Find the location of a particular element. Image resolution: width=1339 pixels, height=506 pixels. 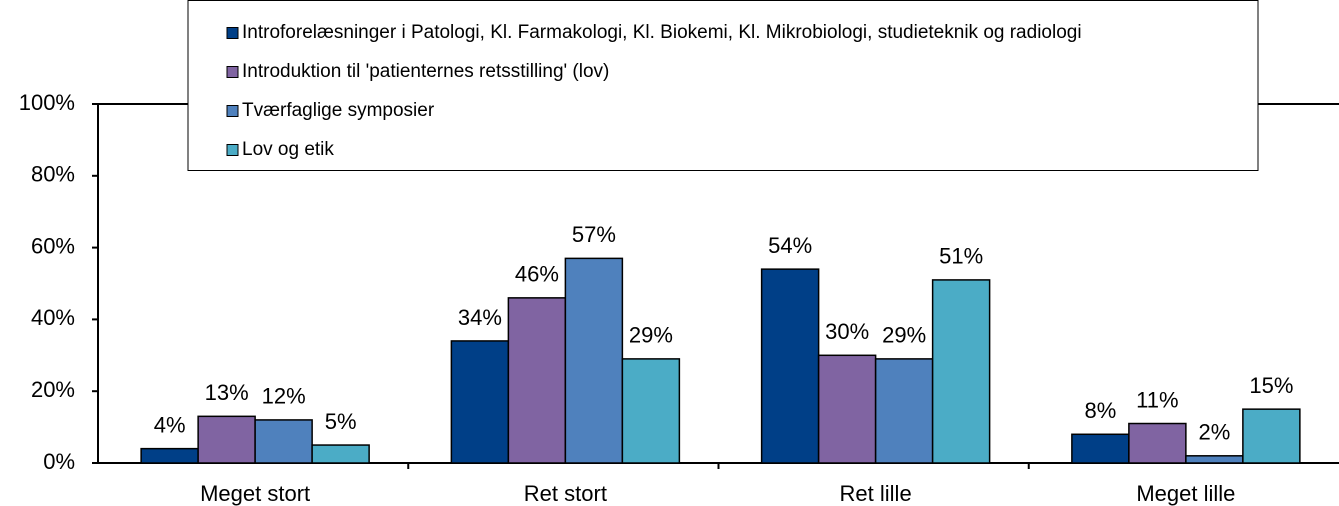

x-tick-label: Meget stort is located at coordinates (255, 493).